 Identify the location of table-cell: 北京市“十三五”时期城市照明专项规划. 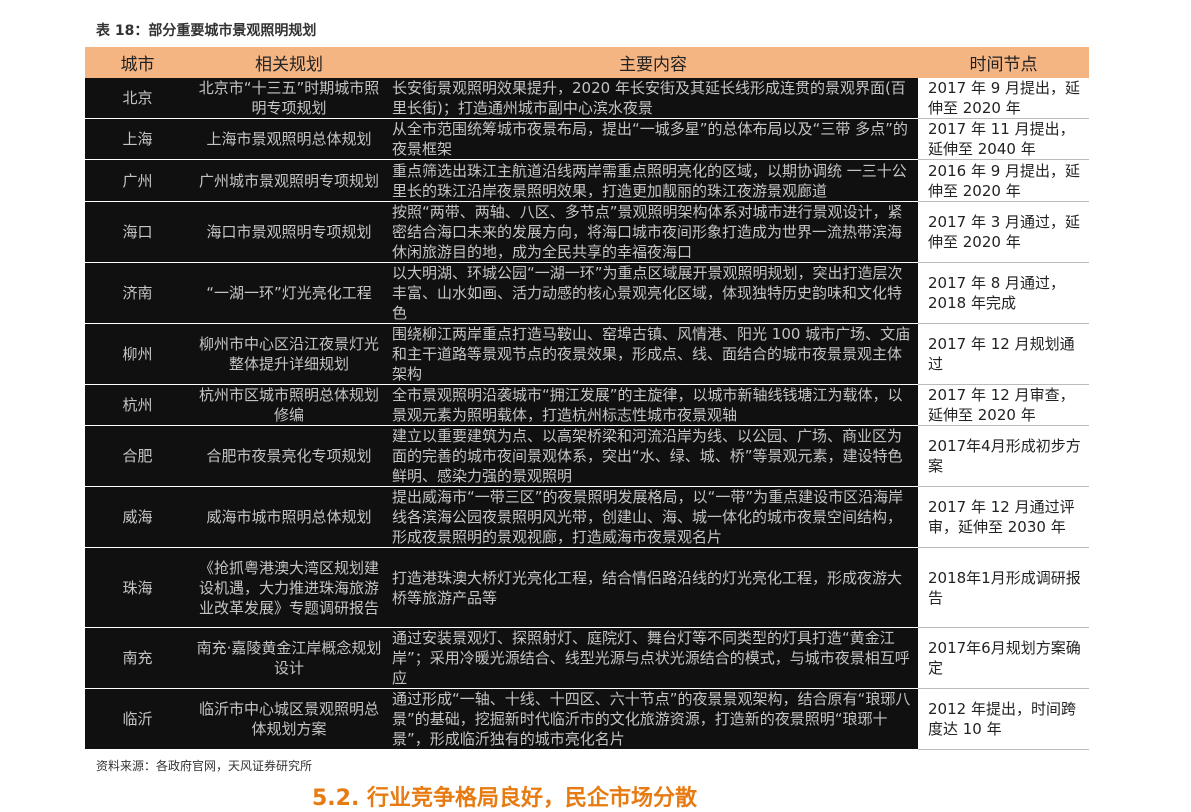
(289, 98).